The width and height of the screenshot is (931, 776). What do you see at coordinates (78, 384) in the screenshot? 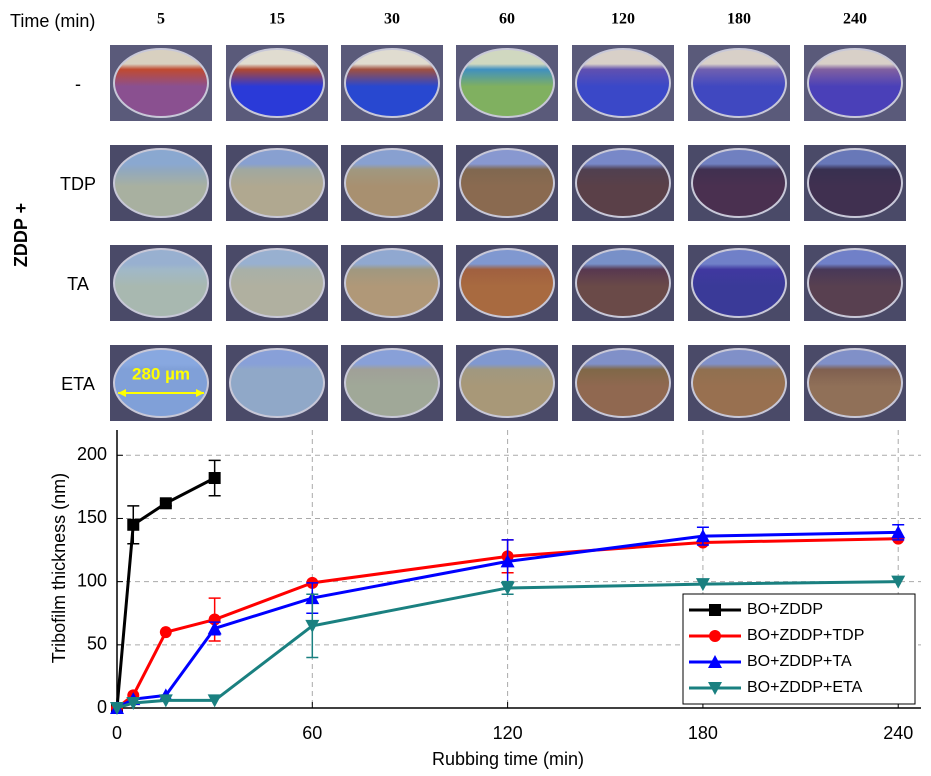
I see `row-label: ETA` at bounding box center [78, 384].